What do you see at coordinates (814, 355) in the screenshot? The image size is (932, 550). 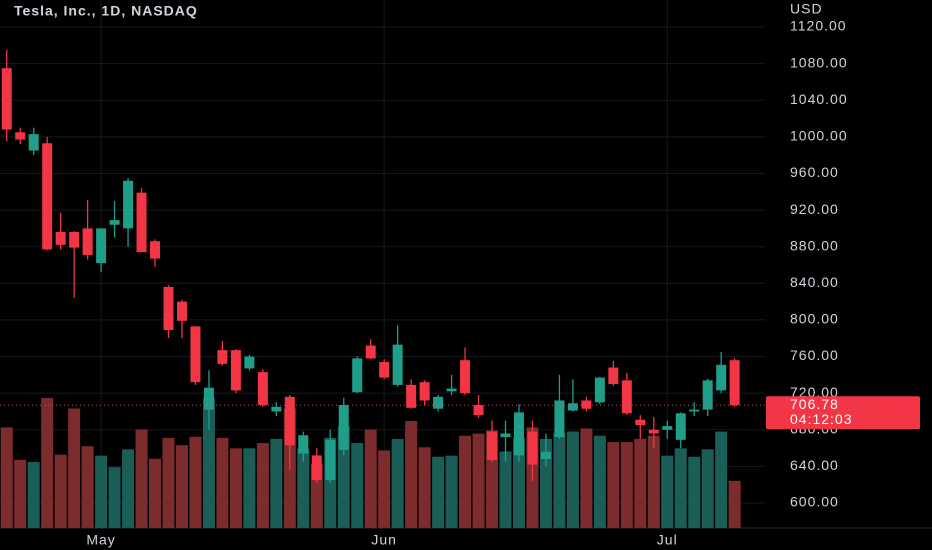 I see `y-tick-label: 760.00` at bounding box center [814, 355].